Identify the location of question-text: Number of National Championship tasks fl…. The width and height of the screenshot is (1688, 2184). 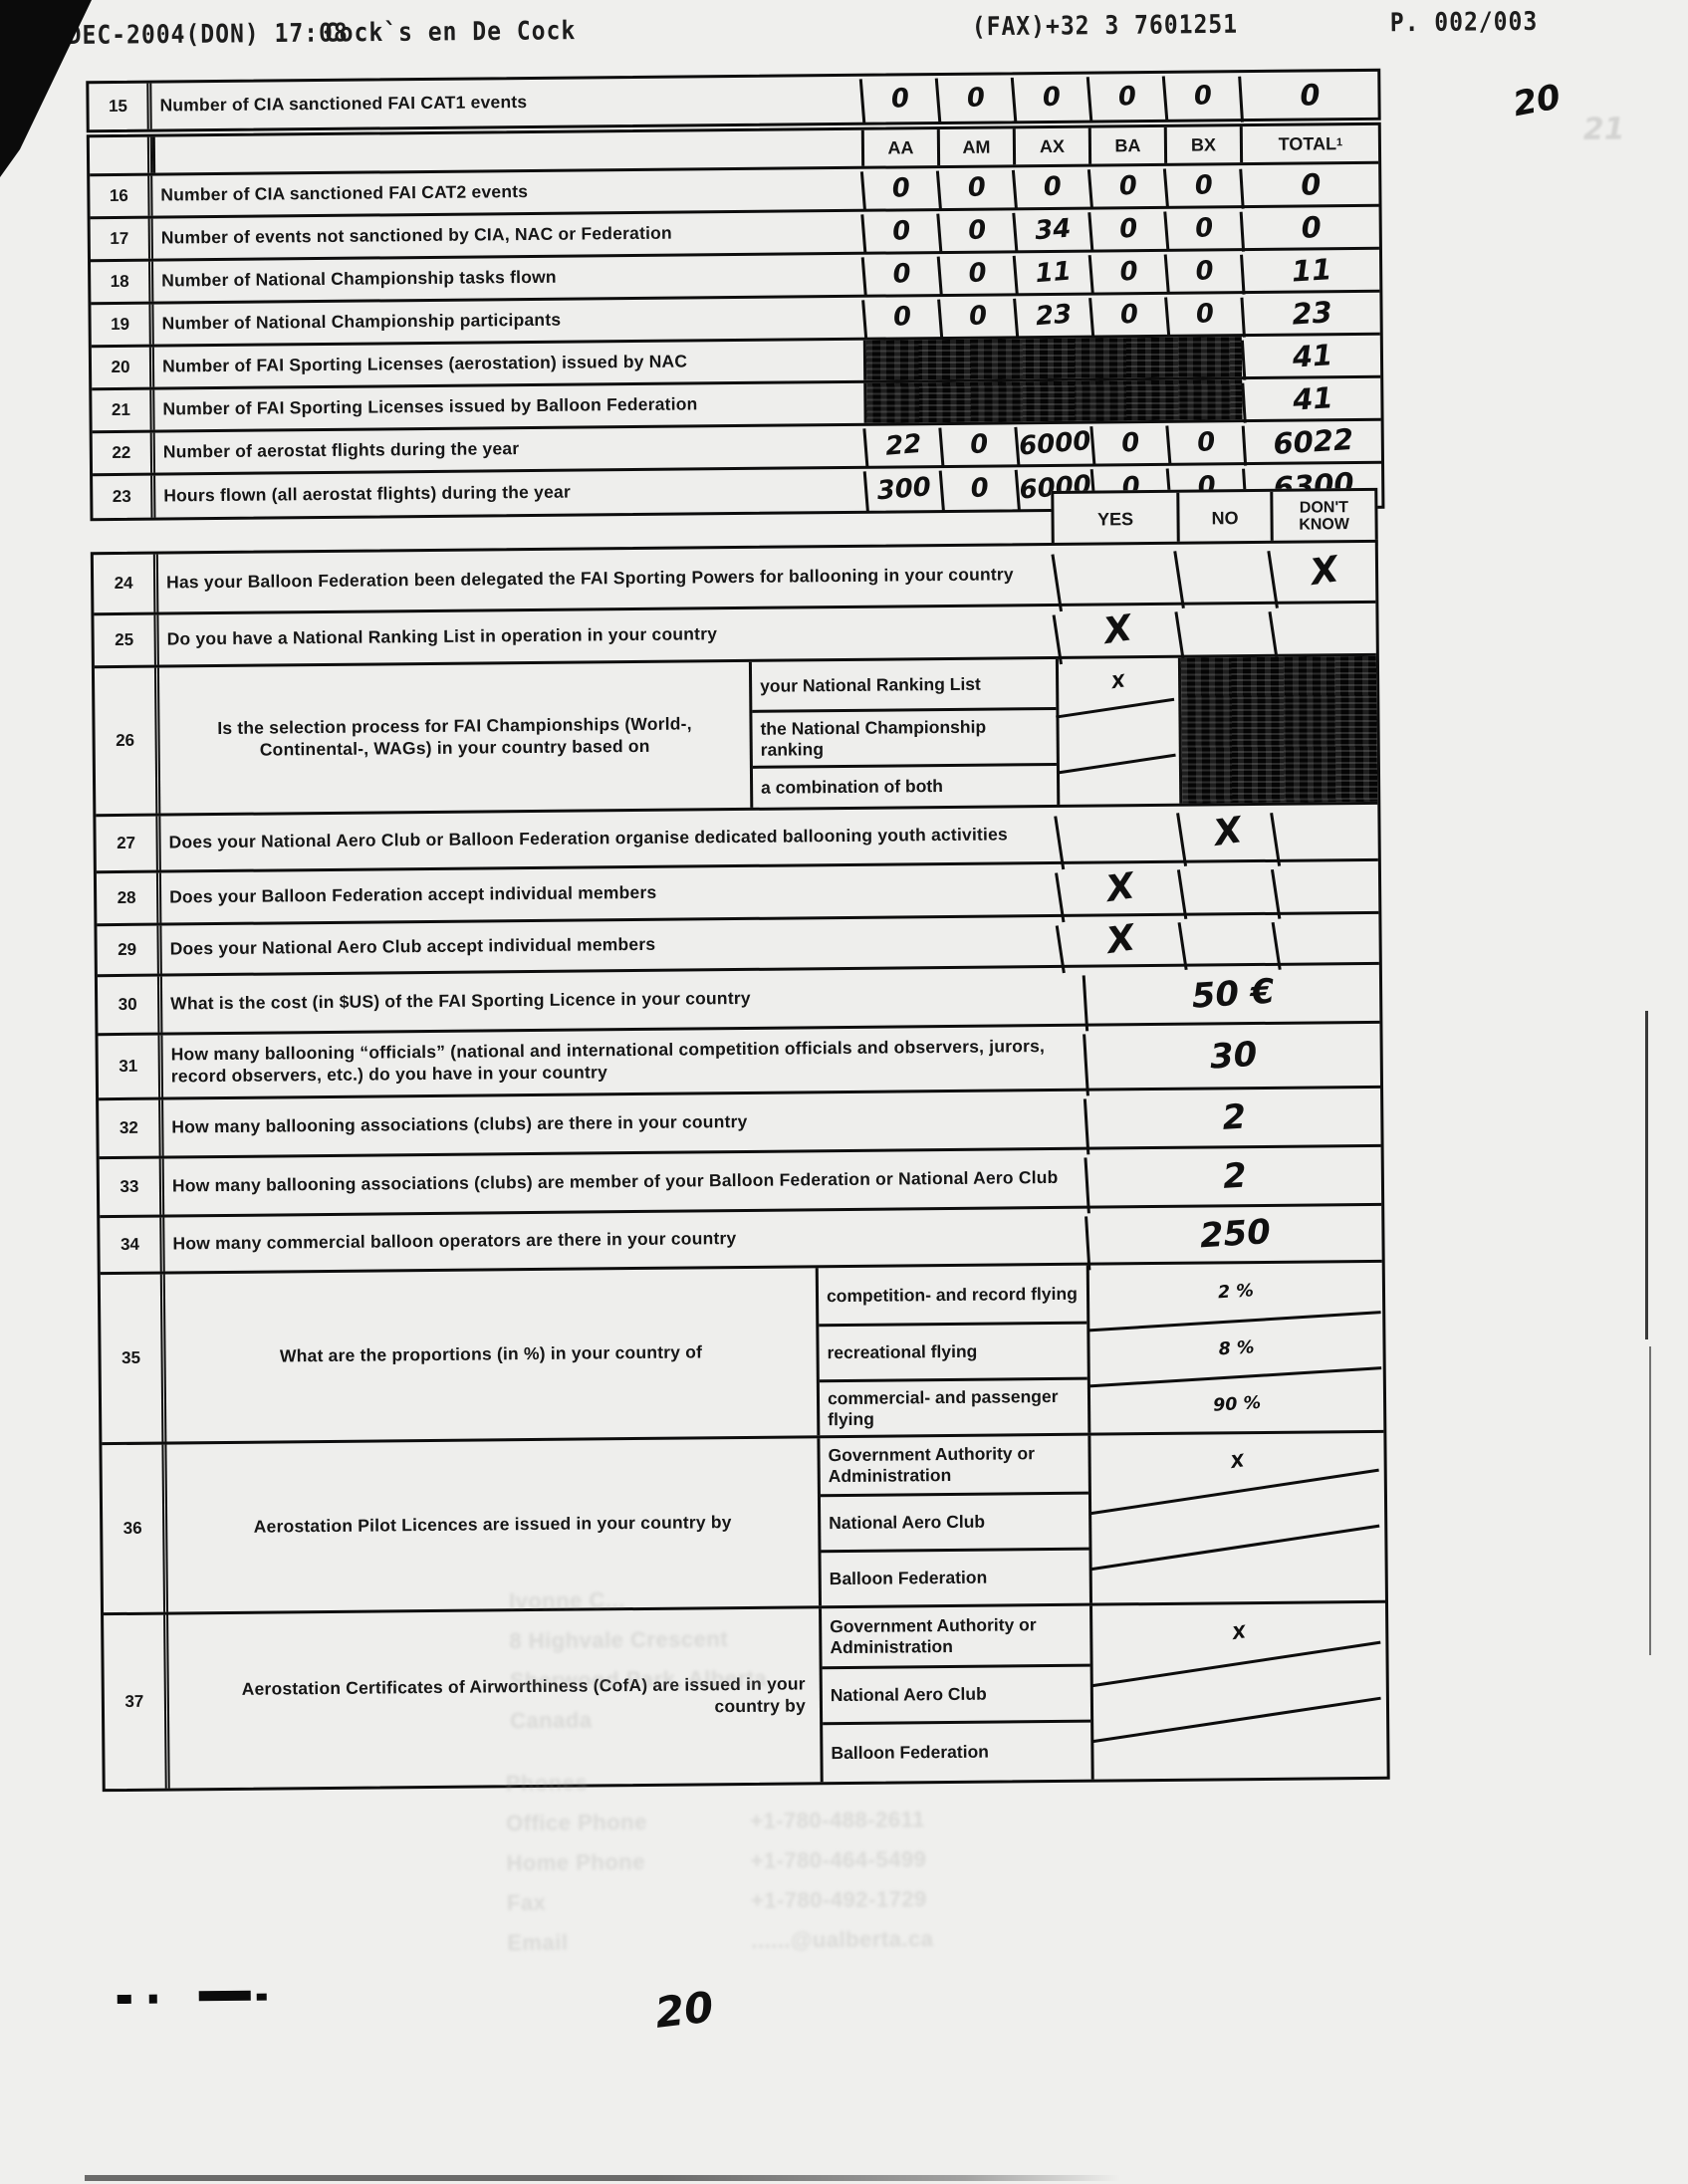
(359, 278).